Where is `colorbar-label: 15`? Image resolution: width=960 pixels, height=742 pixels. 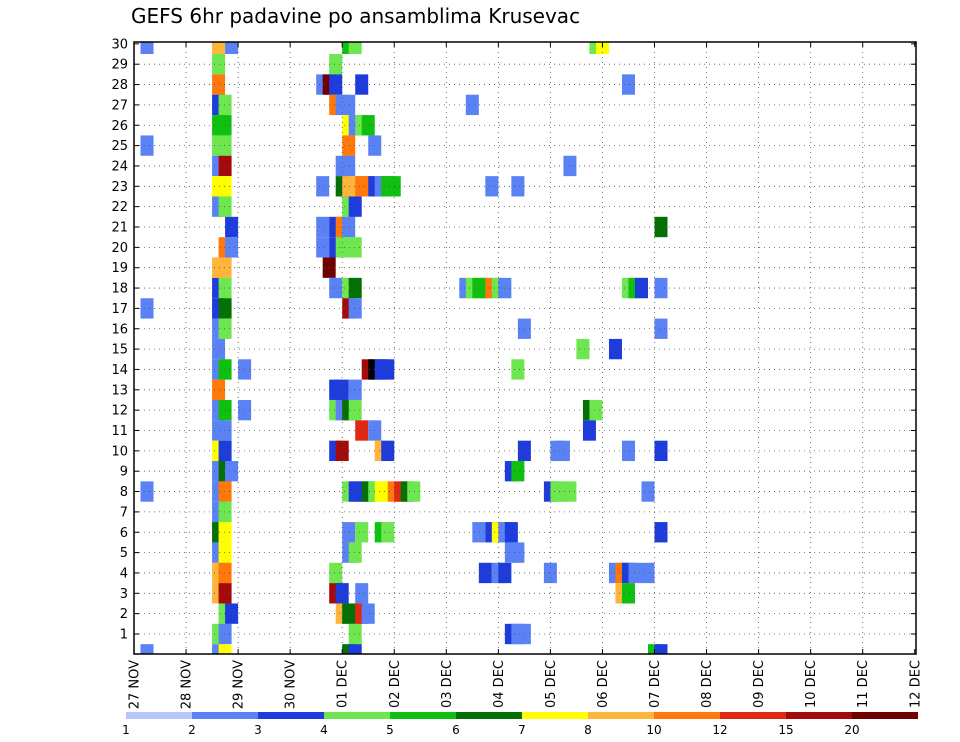
colorbar-label: 15 is located at coordinates (785, 730).